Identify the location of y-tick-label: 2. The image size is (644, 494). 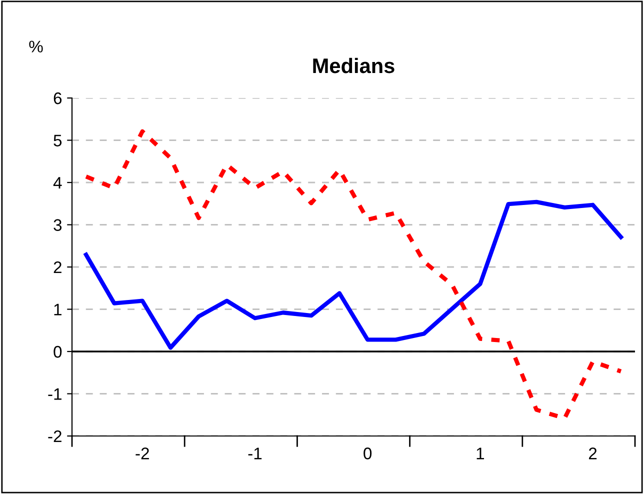
(58, 267).